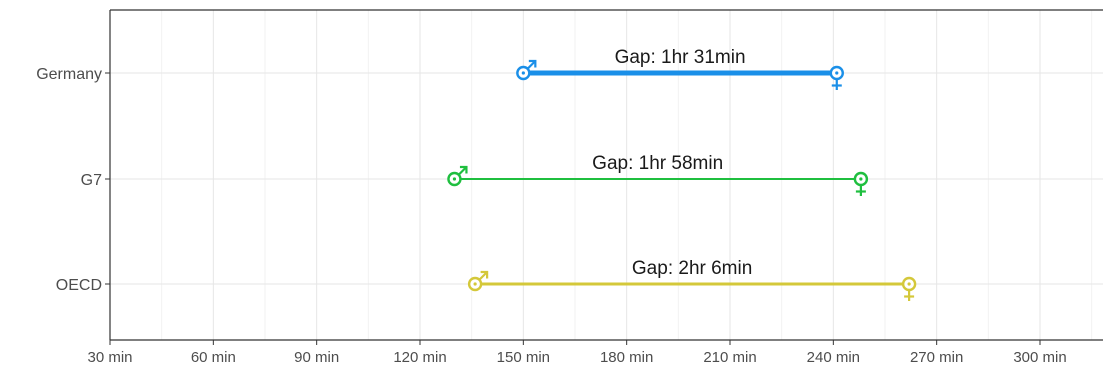 The image size is (1103, 383). I want to click on x-tick-label: 300 min, so click(1039, 357).